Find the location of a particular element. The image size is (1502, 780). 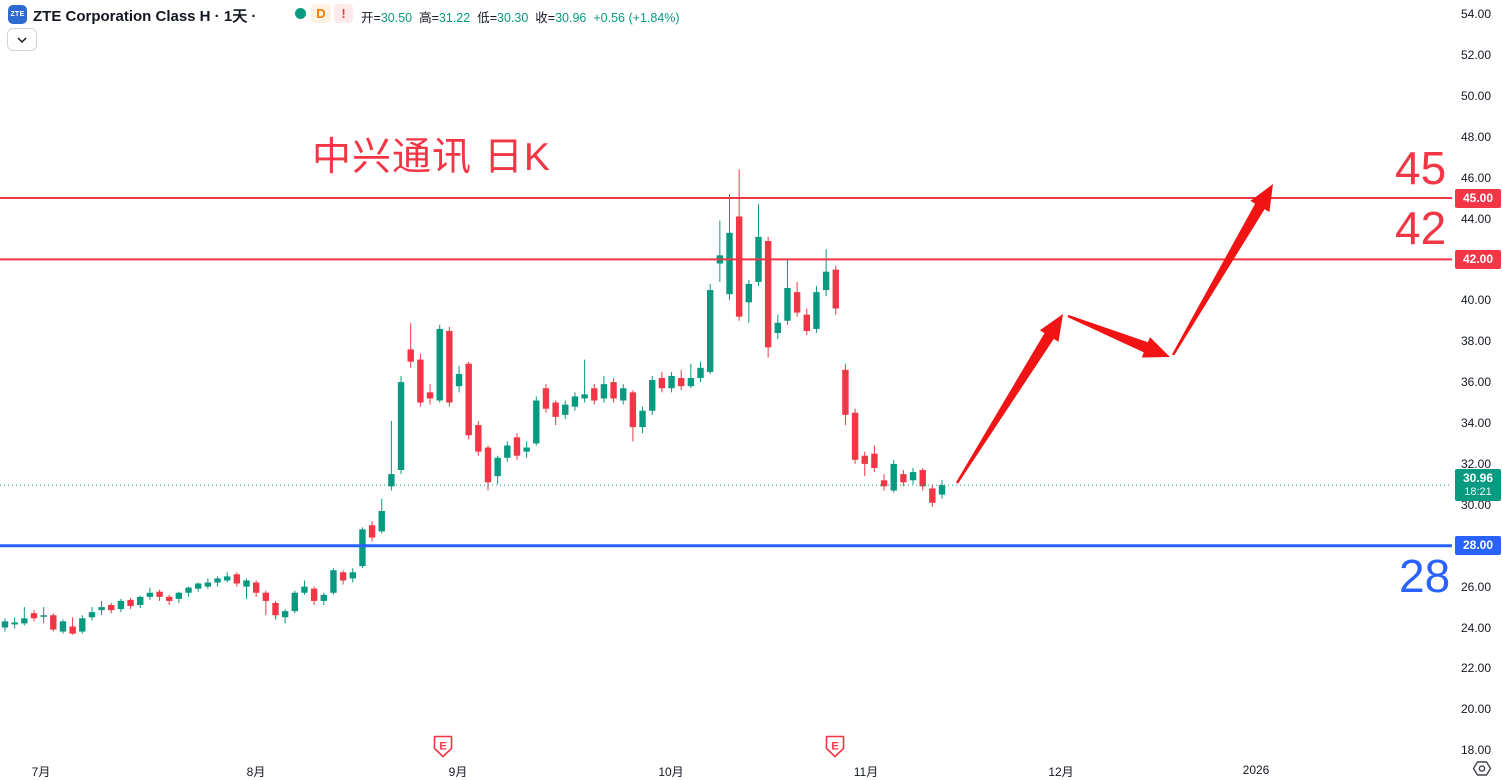

price-tick-label: 34.00 is located at coordinates (1476, 423).